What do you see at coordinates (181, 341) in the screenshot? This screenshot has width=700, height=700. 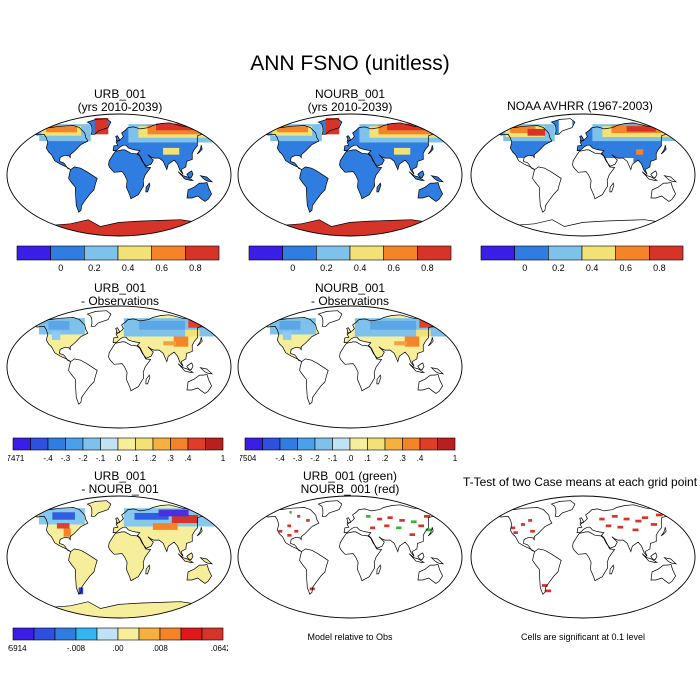 I see `diff-hotspot` at bounding box center [181, 341].